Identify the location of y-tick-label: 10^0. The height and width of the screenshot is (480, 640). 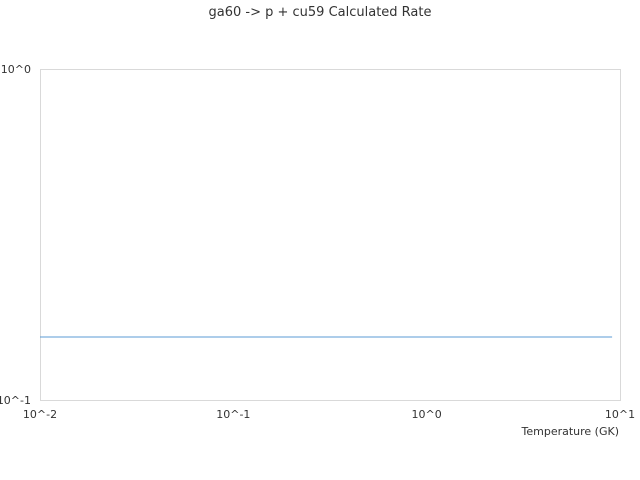
(16, 69).